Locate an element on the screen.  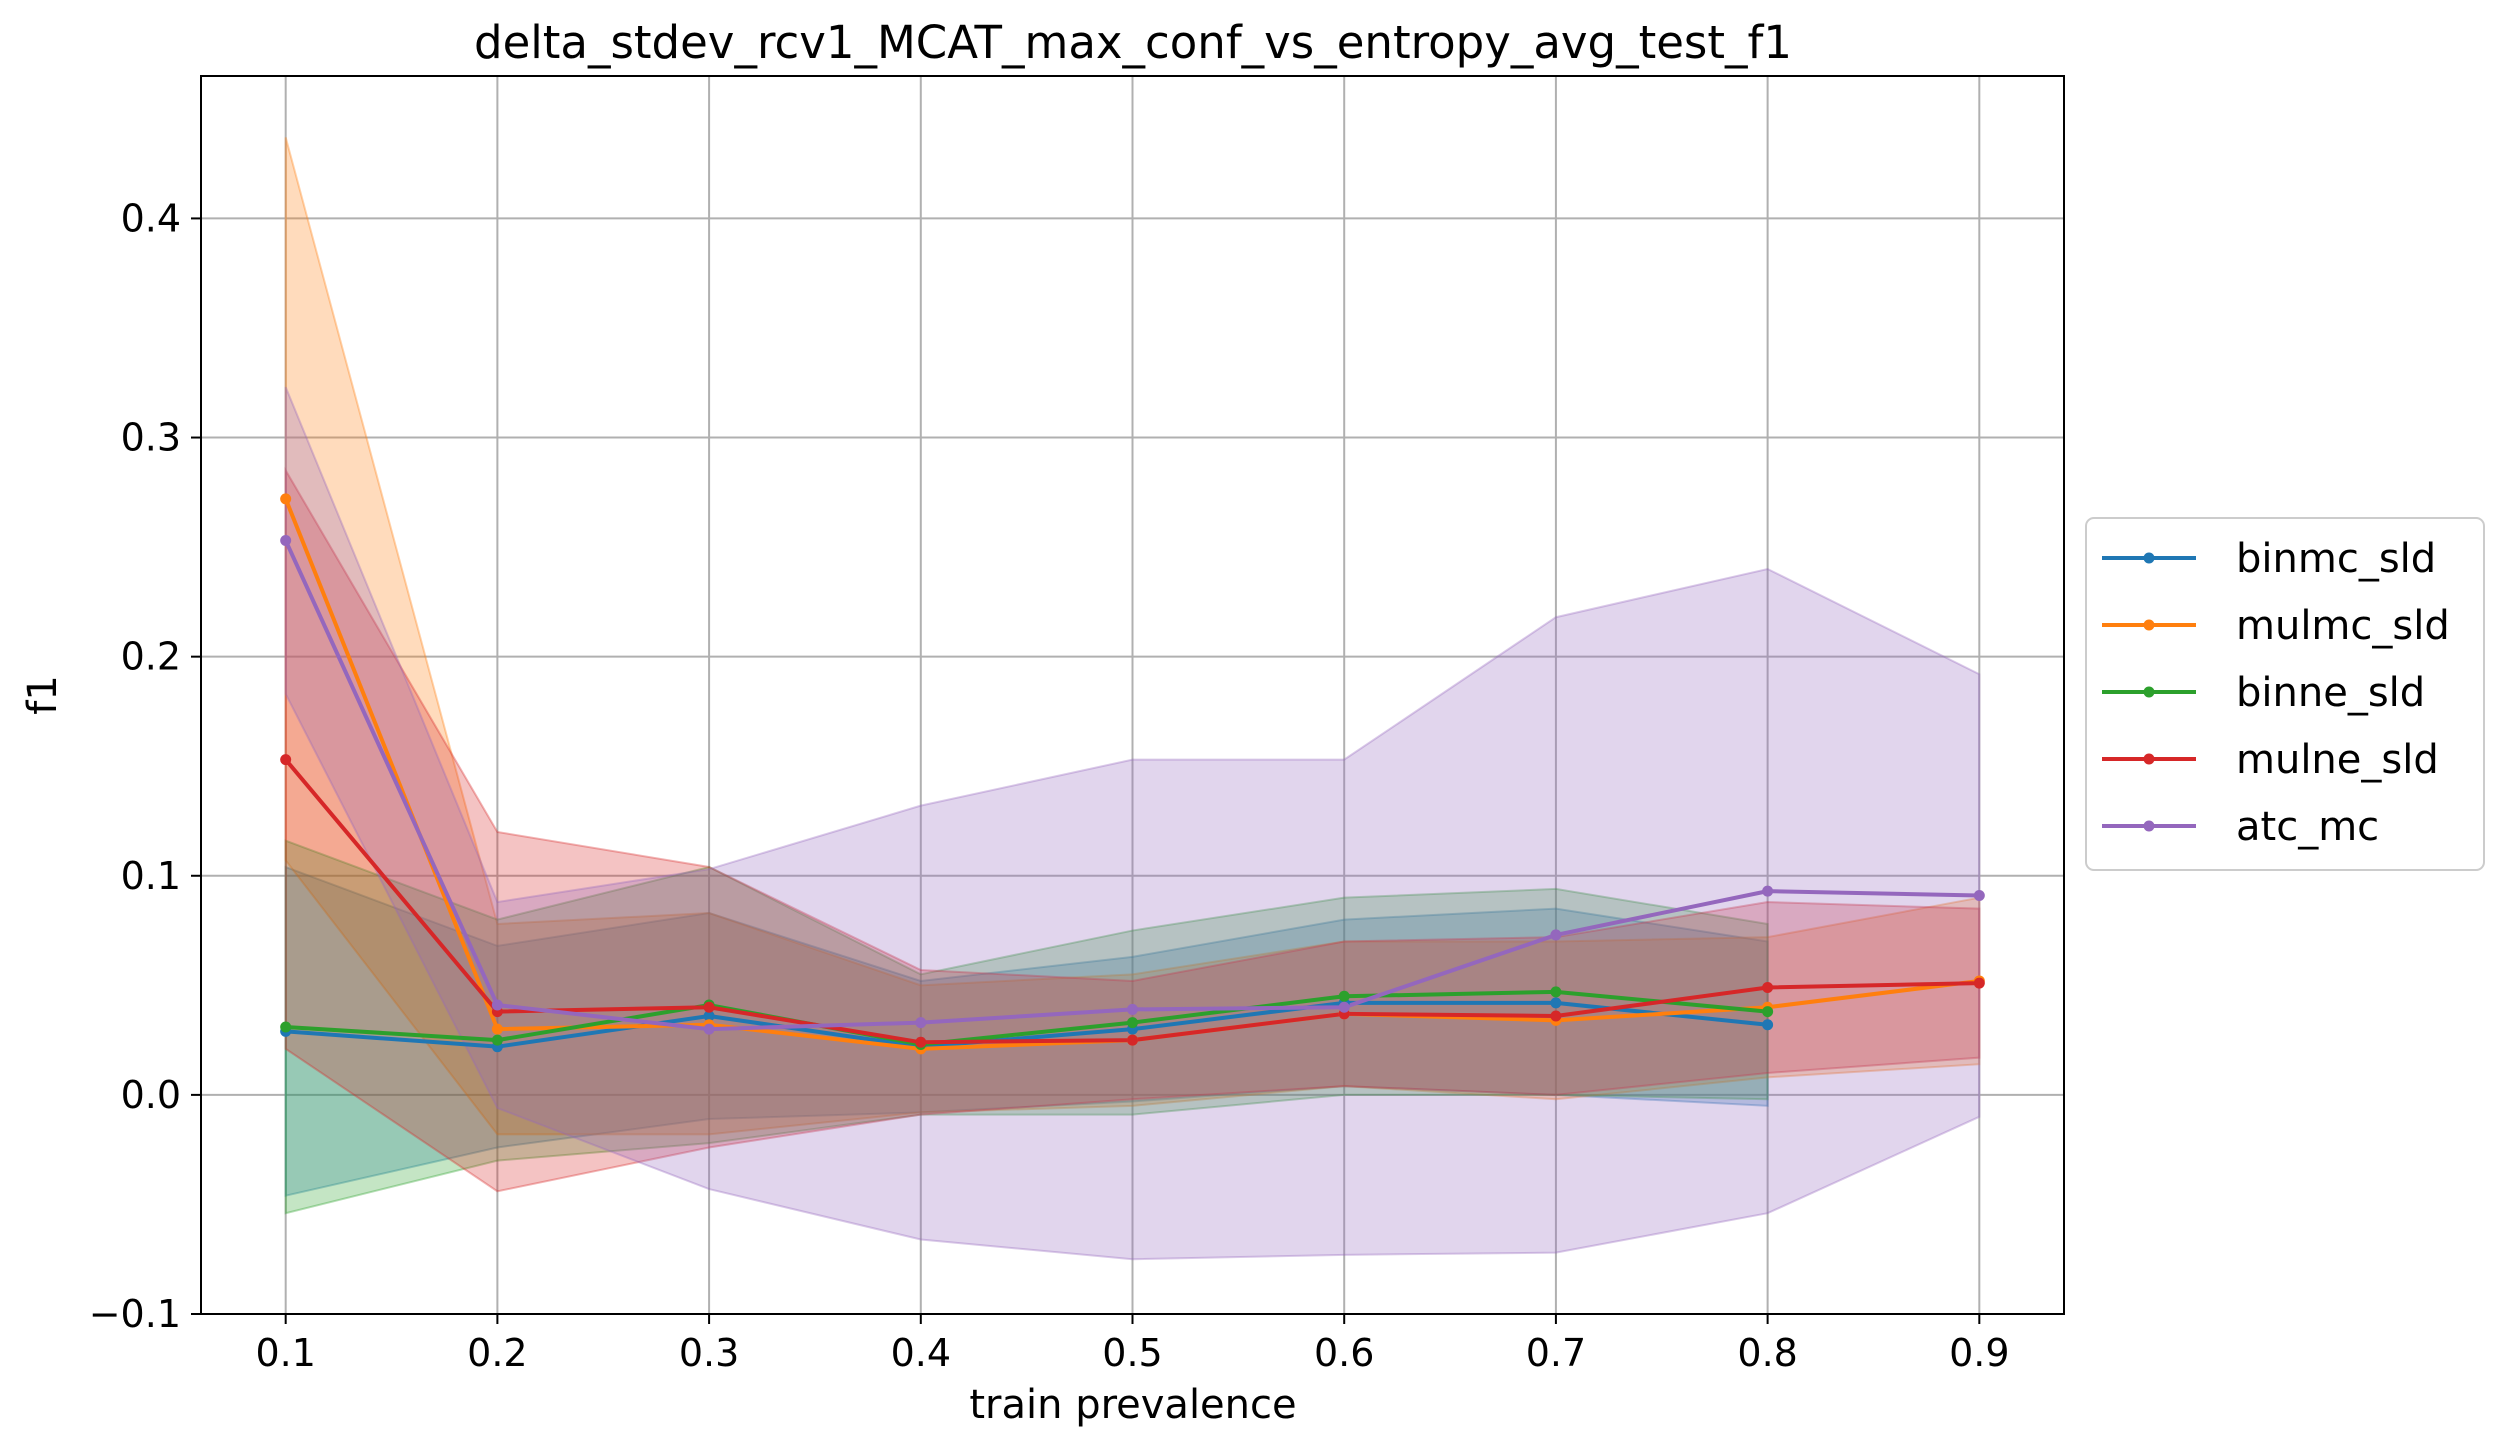
x-tick-label: 0.5 is located at coordinates (1132, 1353).